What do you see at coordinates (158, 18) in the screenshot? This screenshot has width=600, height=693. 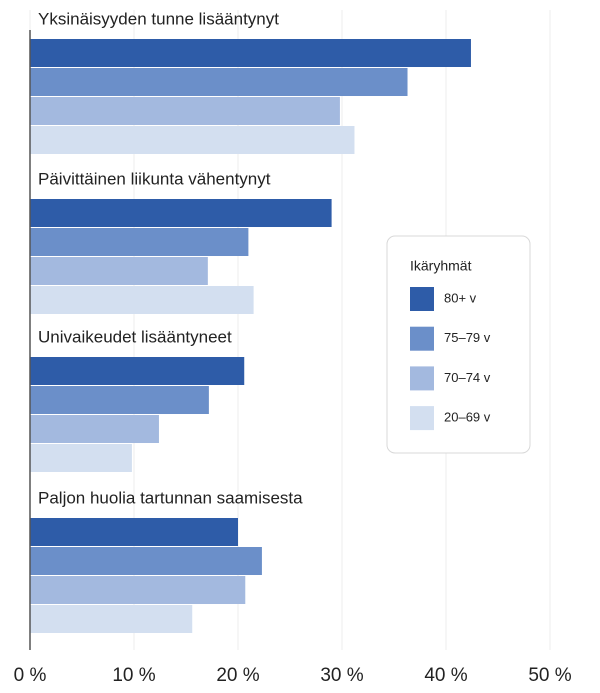 I see `group-label: Yksinäisyyden tunne lisääntynyt` at bounding box center [158, 18].